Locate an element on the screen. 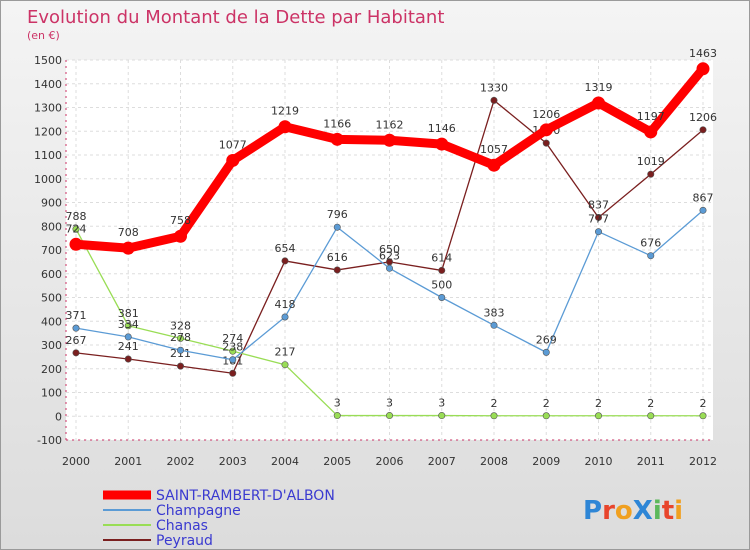 The width and height of the screenshot is (750, 550). data-label: 777 is located at coordinates (598, 219).